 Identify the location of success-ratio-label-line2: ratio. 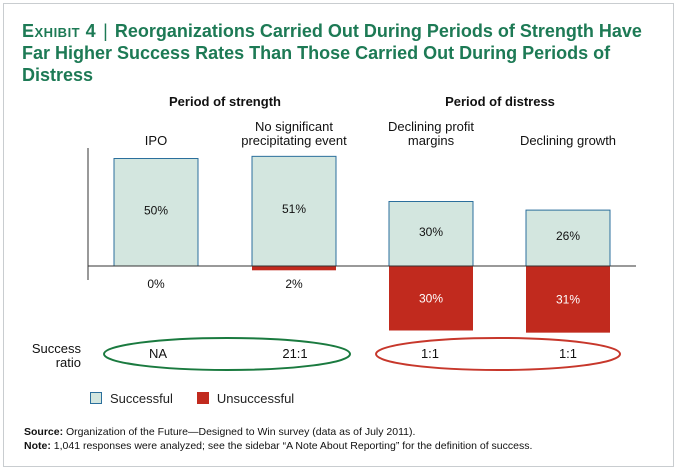
(68, 362).